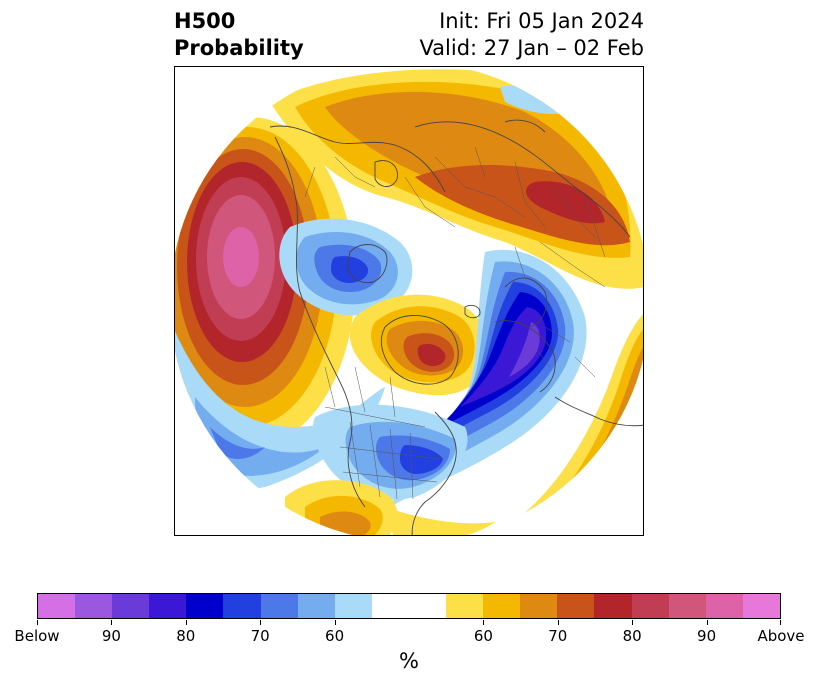  Describe the element at coordinates (205, 21) in the screenshot. I see `title-variable: H500` at that location.